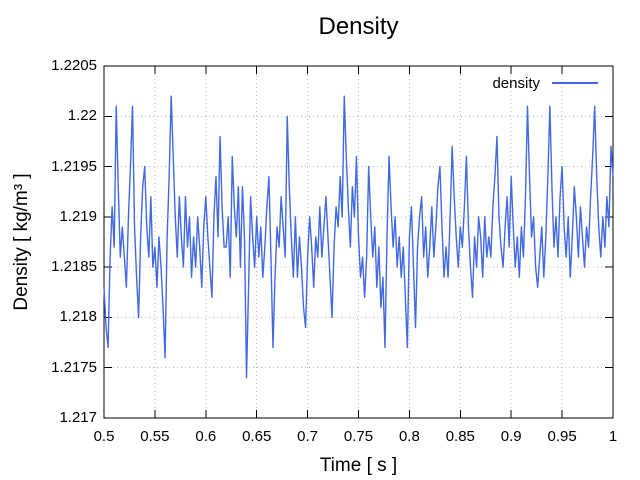 Image resolution: width=640 pixels, height=480 pixels. I want to click on x-tick-label: 0.7, so click(308, 436).